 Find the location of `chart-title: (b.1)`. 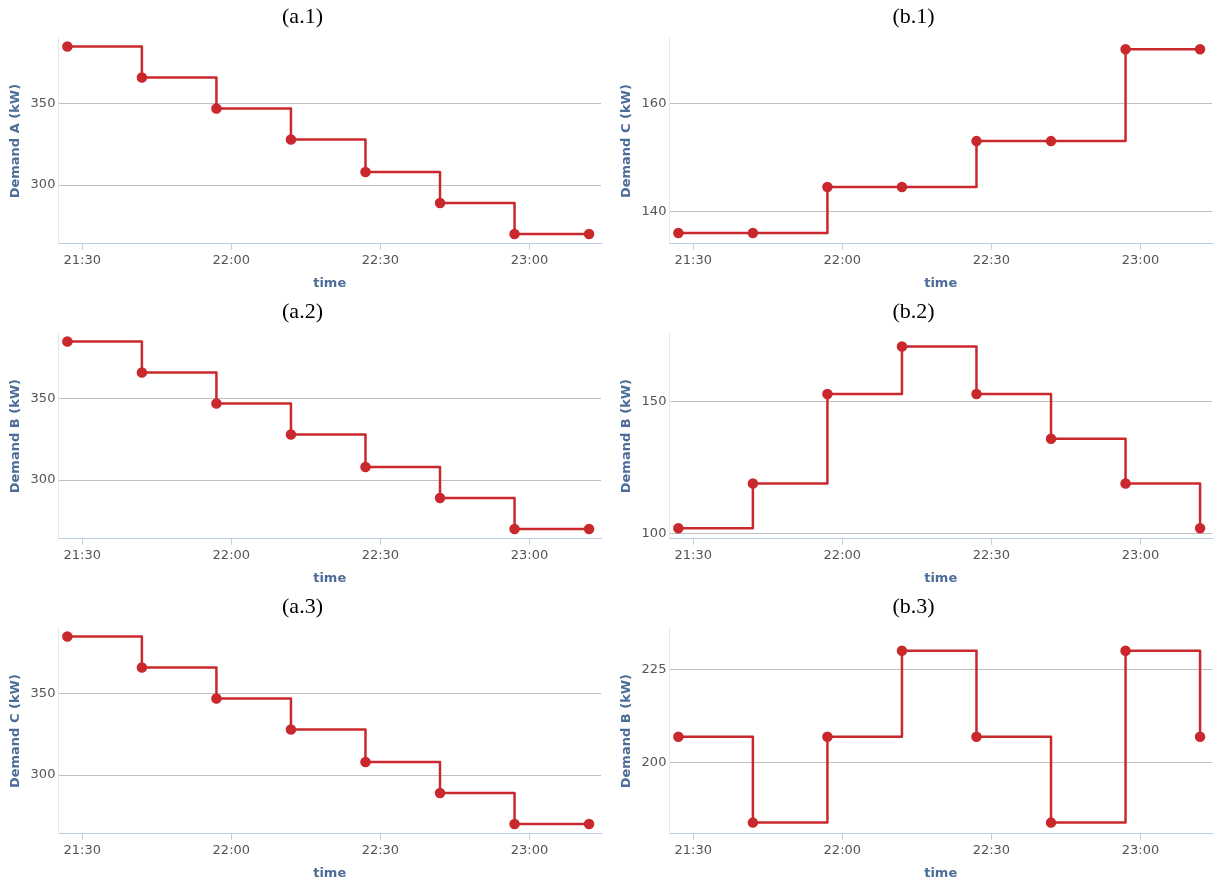

chart-title: (b.1) is located at coordinates (913, 15).